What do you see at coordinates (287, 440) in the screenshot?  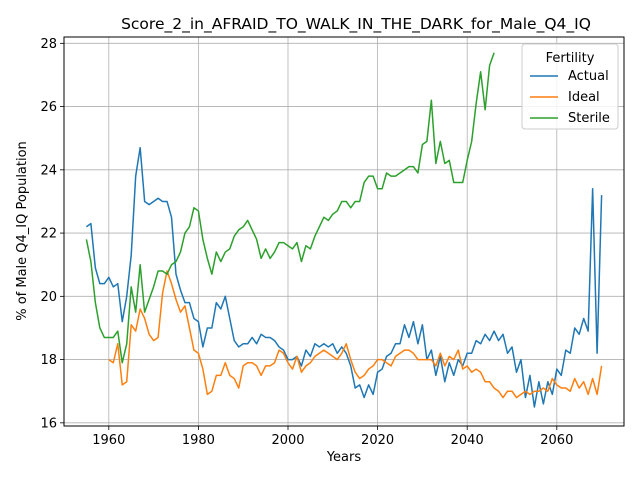 I see `x-tick-label: 2000` at bounding box center [287, 440].